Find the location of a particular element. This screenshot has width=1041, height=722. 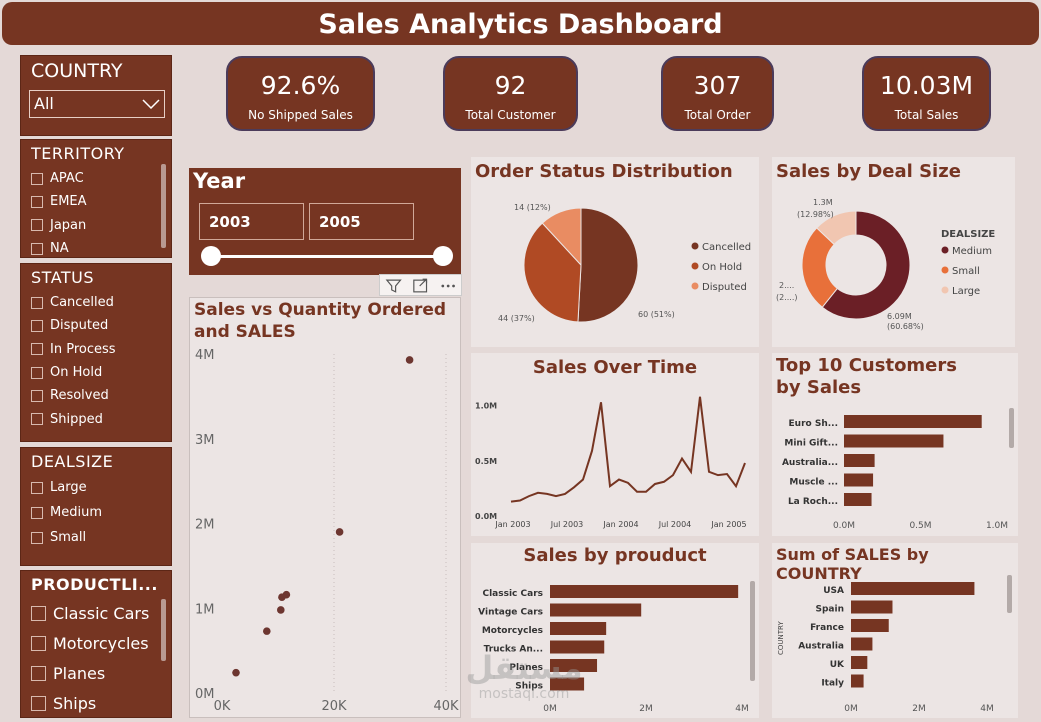

category-label: UK is located at coordinates (837, 665).